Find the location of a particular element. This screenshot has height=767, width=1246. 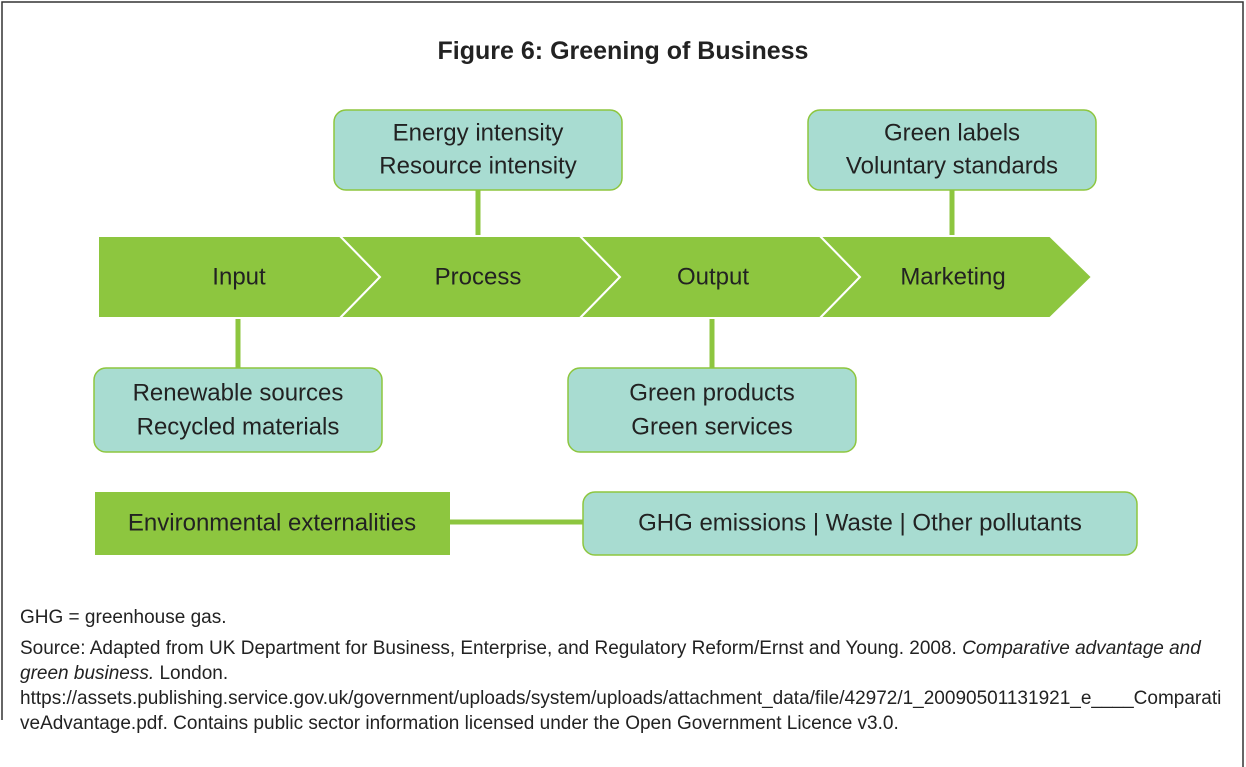

figure-title-text: Greening of Business is located at coordinates (679, 51).